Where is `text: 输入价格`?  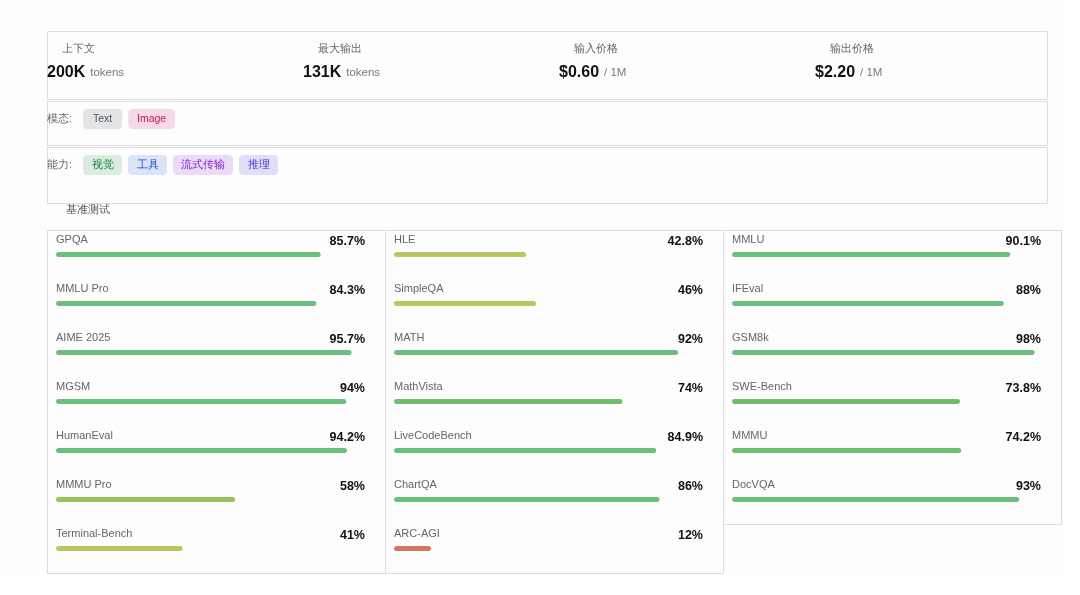
text: 输入价格 is located at coordinates (596, 48).